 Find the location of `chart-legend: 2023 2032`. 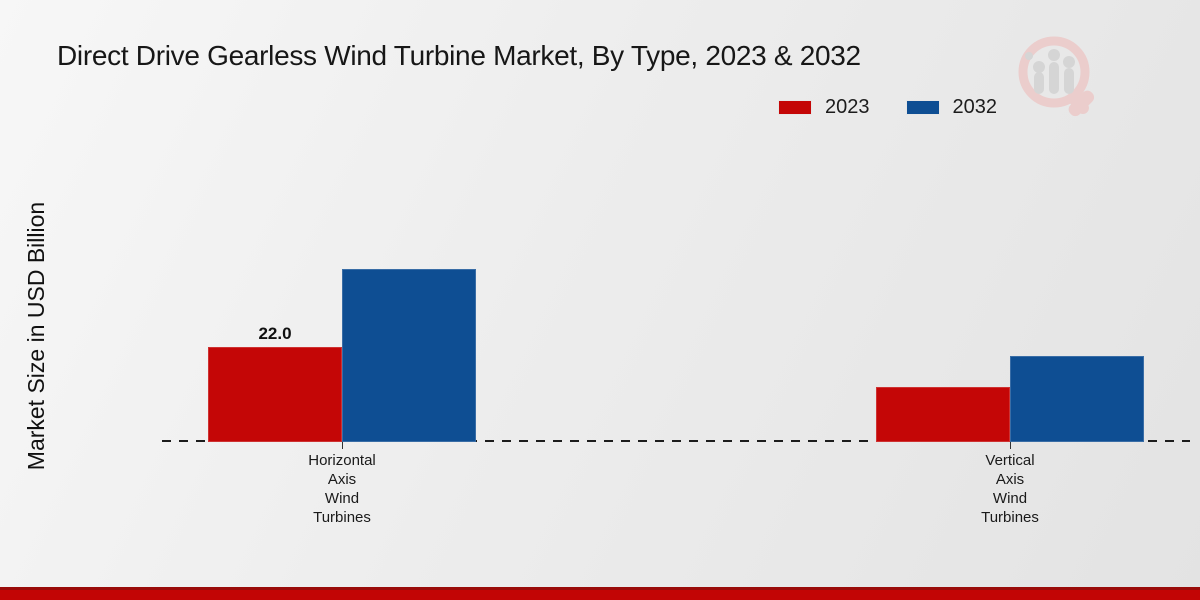

chart-legend: 2023 2032 is located at coordinates (887, 107).